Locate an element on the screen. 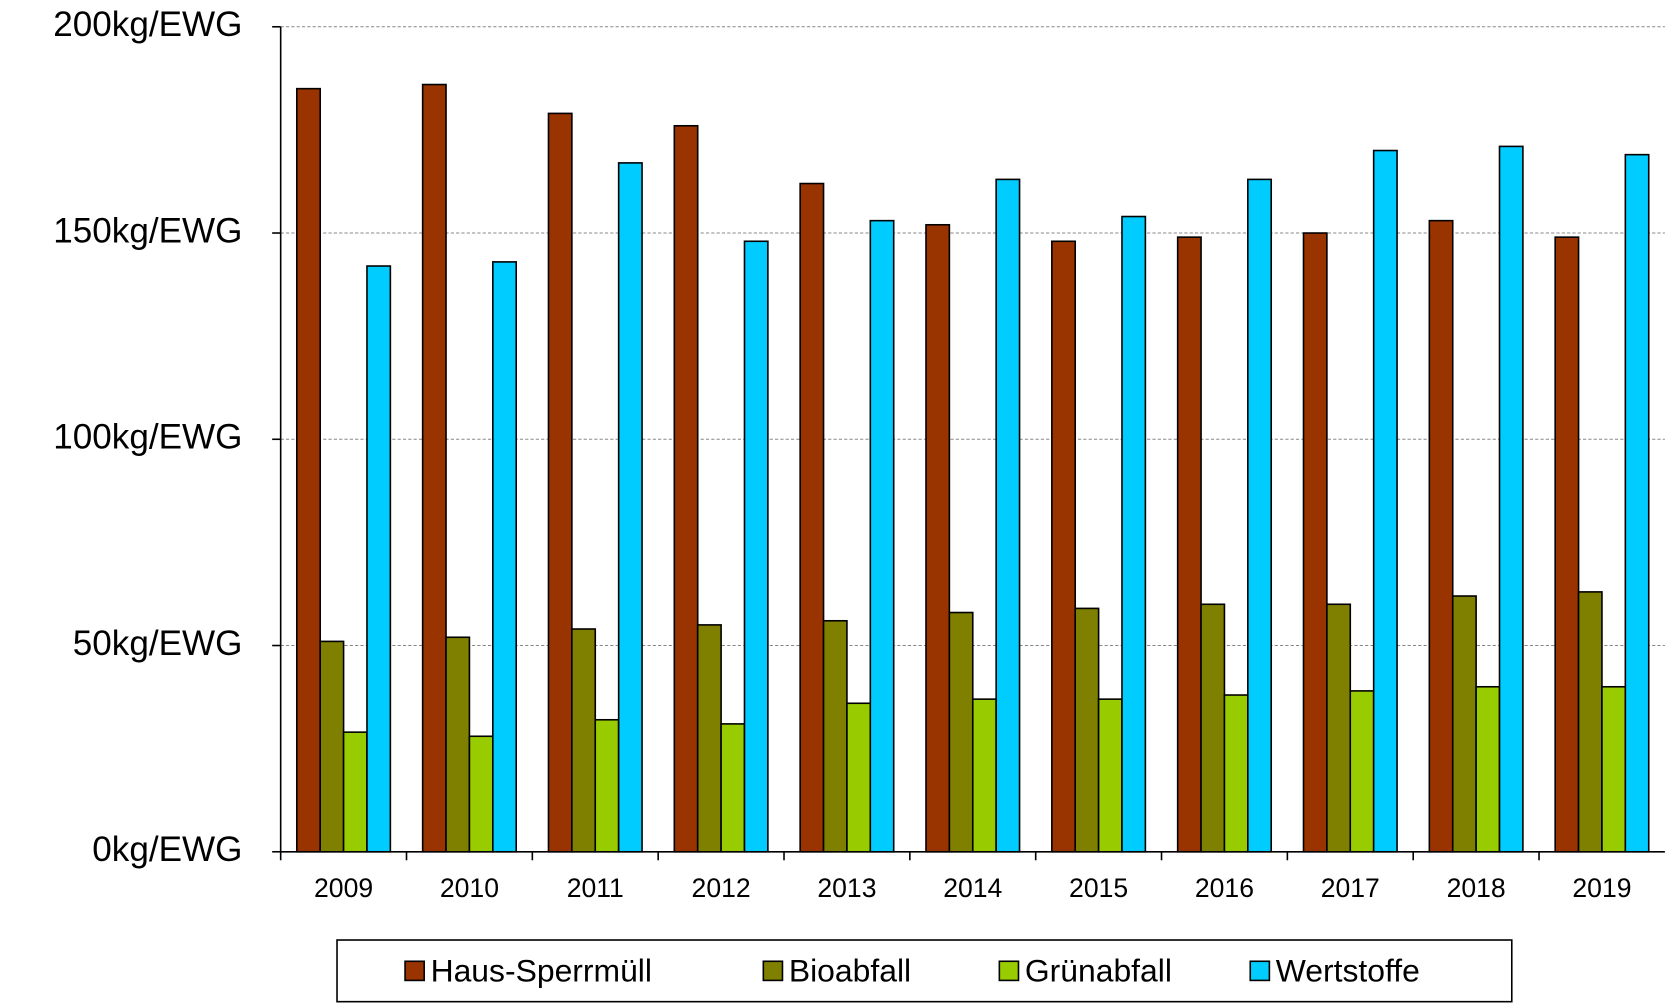  x-tick-label: 2015 is located at coordinates (1098, 888).